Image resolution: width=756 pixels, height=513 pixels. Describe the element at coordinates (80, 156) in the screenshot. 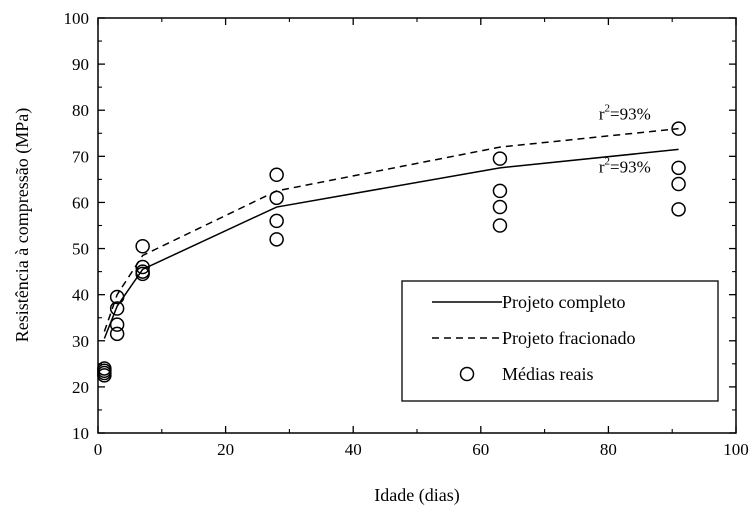

I see `y-tick-label: 70` at that location.